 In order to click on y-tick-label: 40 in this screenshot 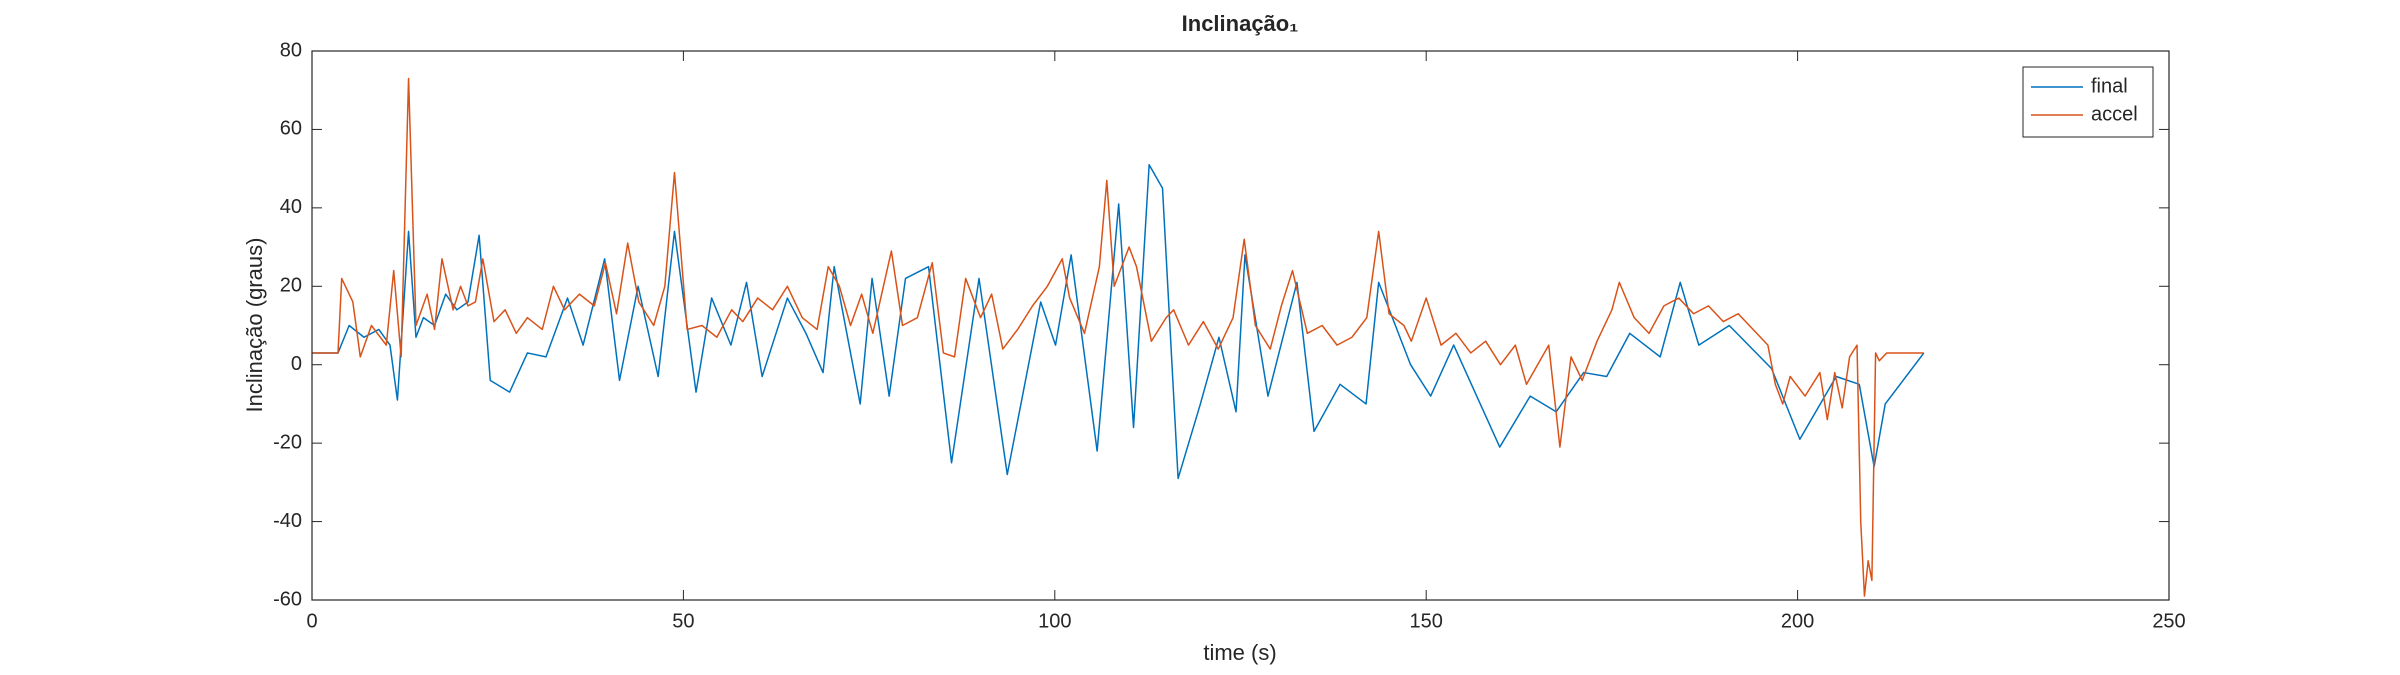, I will do `click(291, 207)`.